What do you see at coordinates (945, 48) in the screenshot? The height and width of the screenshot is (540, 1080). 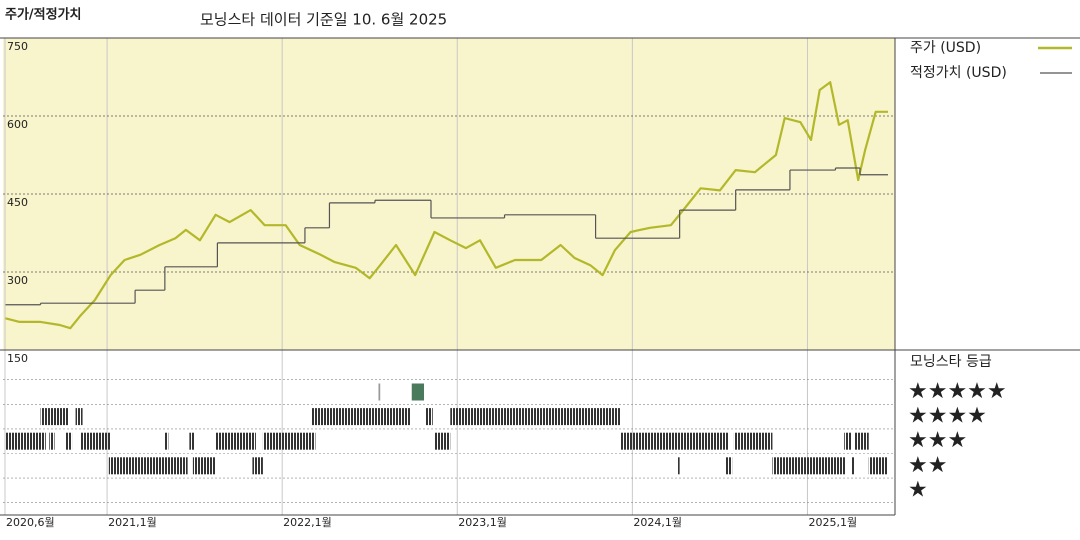 I see `legend-label: 주가 (USD)` at bounding box center [945, 48].